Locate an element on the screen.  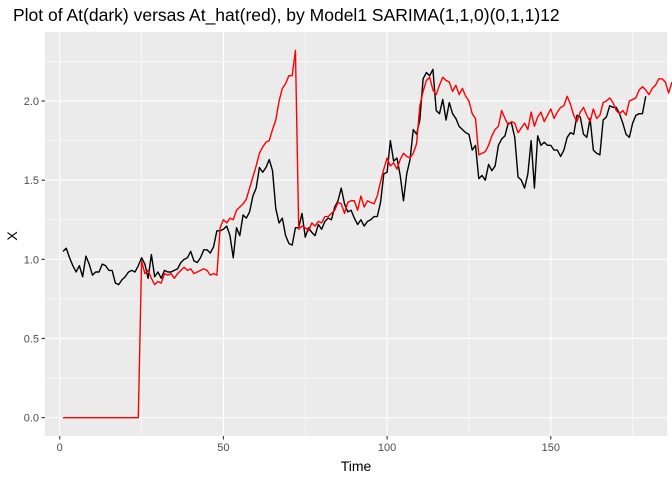
y-axis: 0.0 0.5 1.0 1.5 2.0 is located at coordinates (34, 260).